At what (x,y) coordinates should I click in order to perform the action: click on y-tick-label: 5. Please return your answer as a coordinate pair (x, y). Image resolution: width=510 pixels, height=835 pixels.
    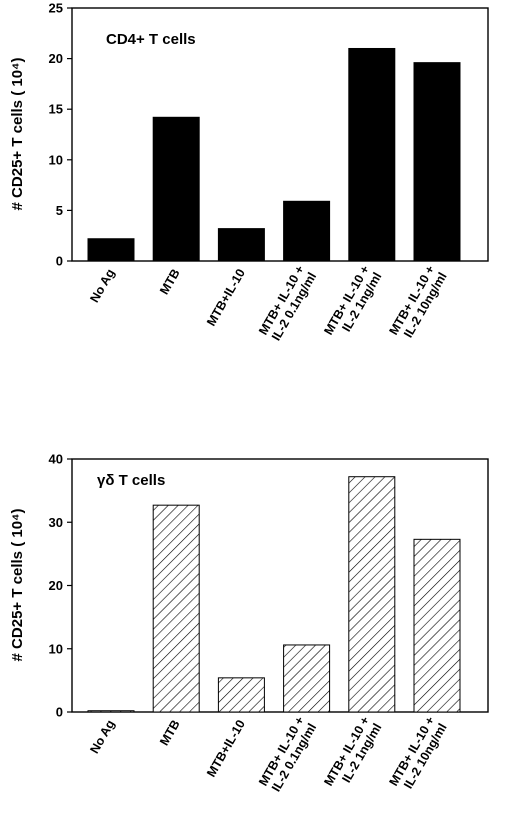
    Looking at the image, I should click on (59, 210).